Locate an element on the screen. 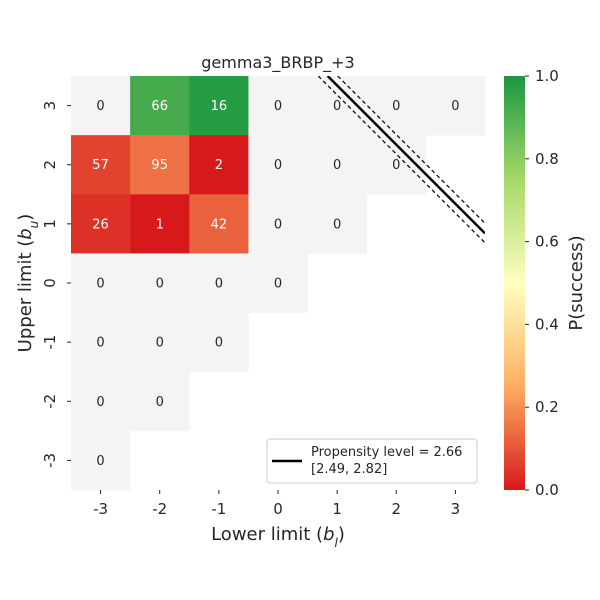 This screenshot has height=600, width=600. propensity-ci-line is located at coordinates (401, 160).